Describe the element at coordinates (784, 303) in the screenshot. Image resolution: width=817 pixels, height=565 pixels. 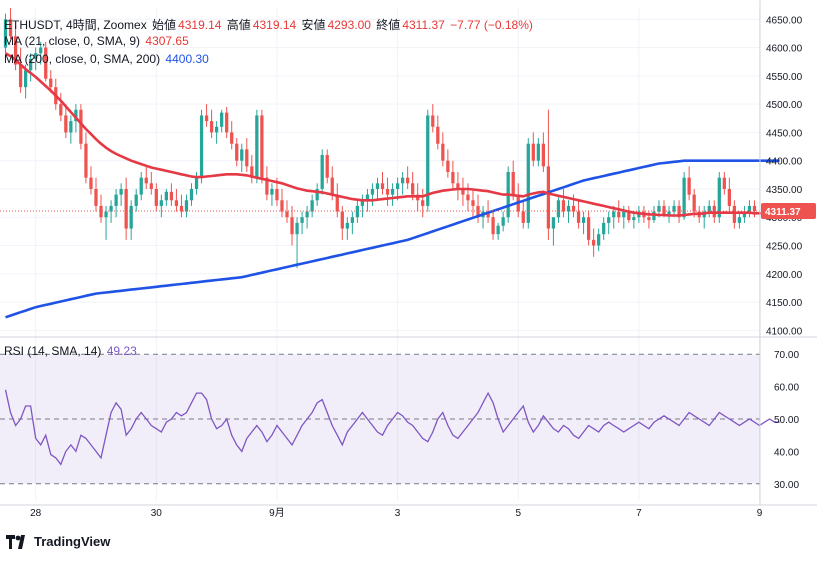
I see `price-tick-label: 4150.00` at that location.